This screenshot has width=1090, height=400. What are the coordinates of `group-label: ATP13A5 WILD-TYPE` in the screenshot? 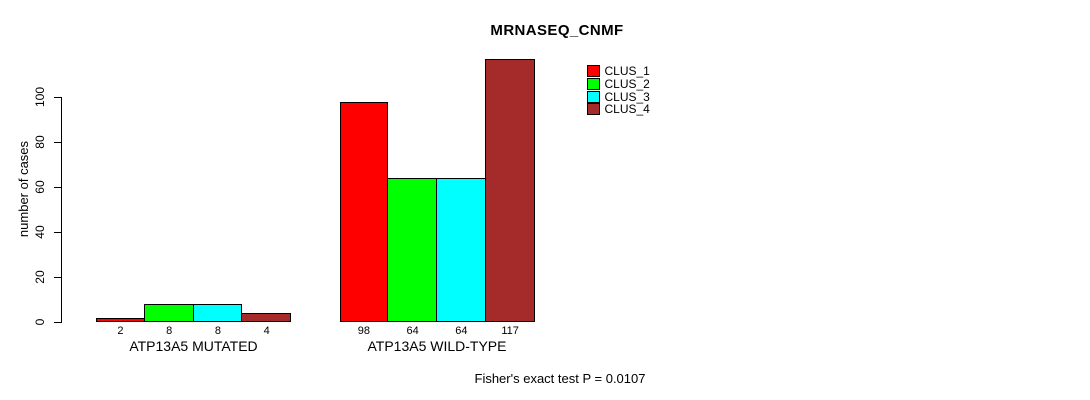 It's located at (437, 346).